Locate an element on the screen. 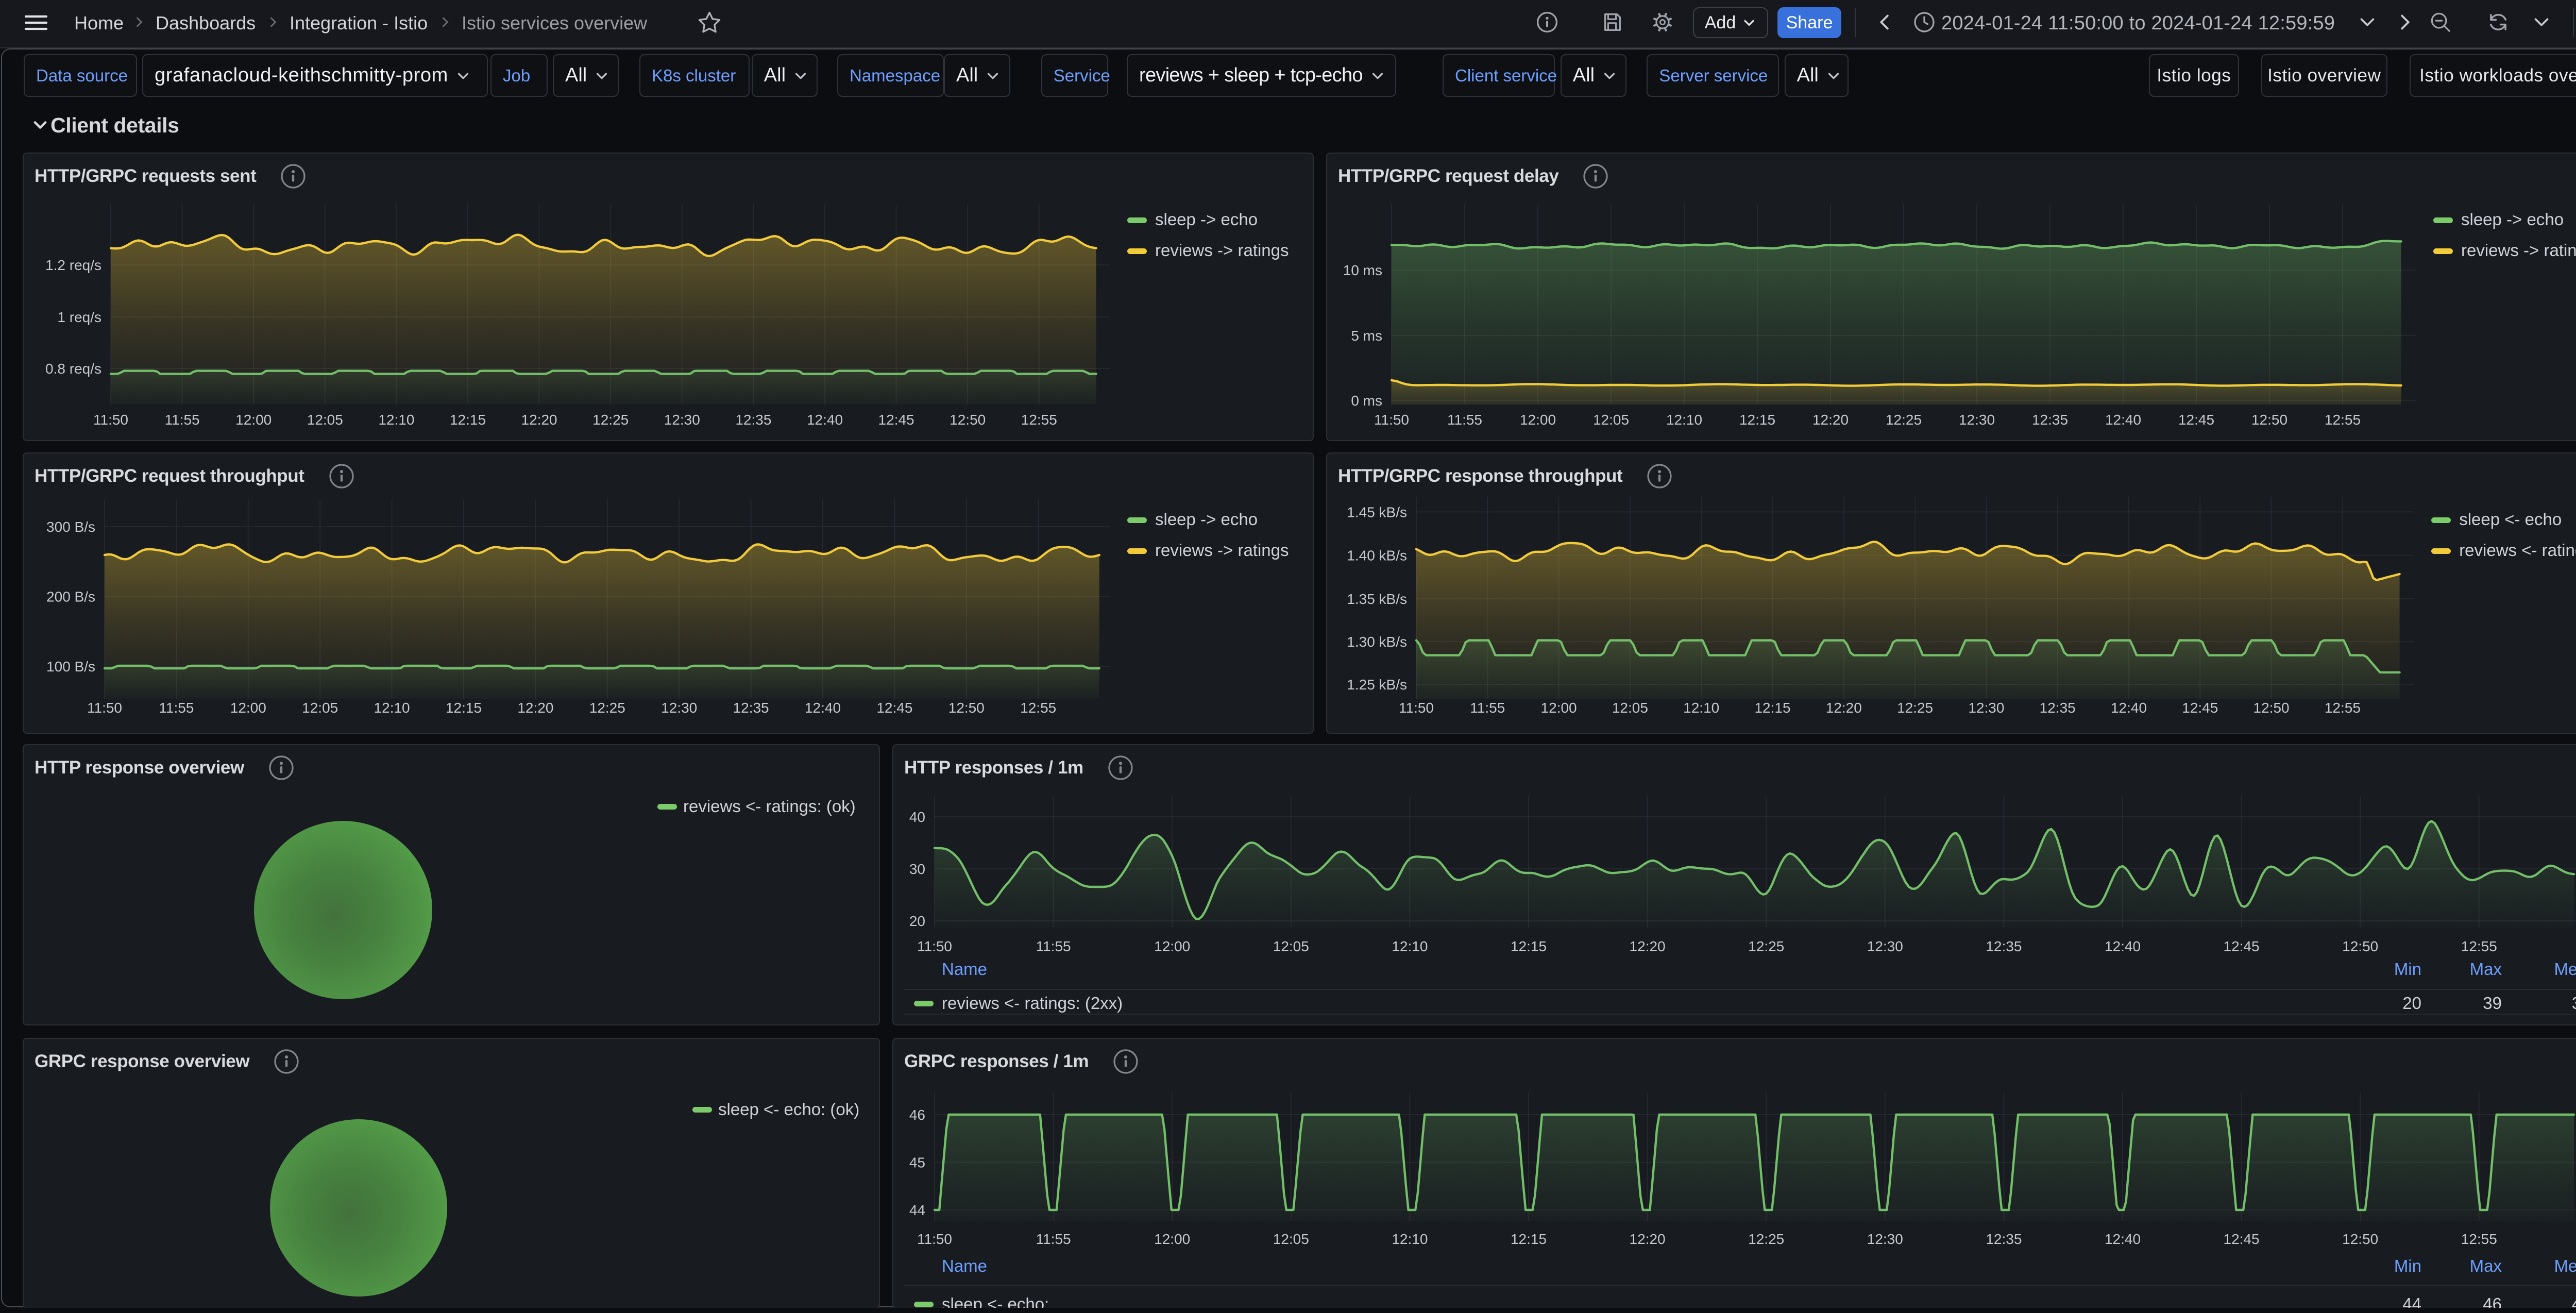  svg-text: 100 B/s is located at coordinates (70, 667).